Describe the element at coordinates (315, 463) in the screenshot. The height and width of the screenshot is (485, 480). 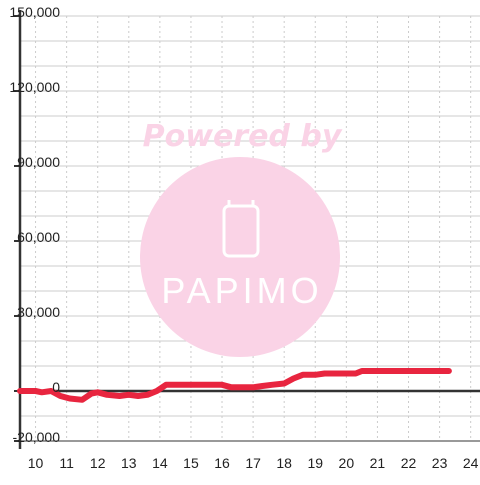
I see `x-tick-label: 19` at that location.